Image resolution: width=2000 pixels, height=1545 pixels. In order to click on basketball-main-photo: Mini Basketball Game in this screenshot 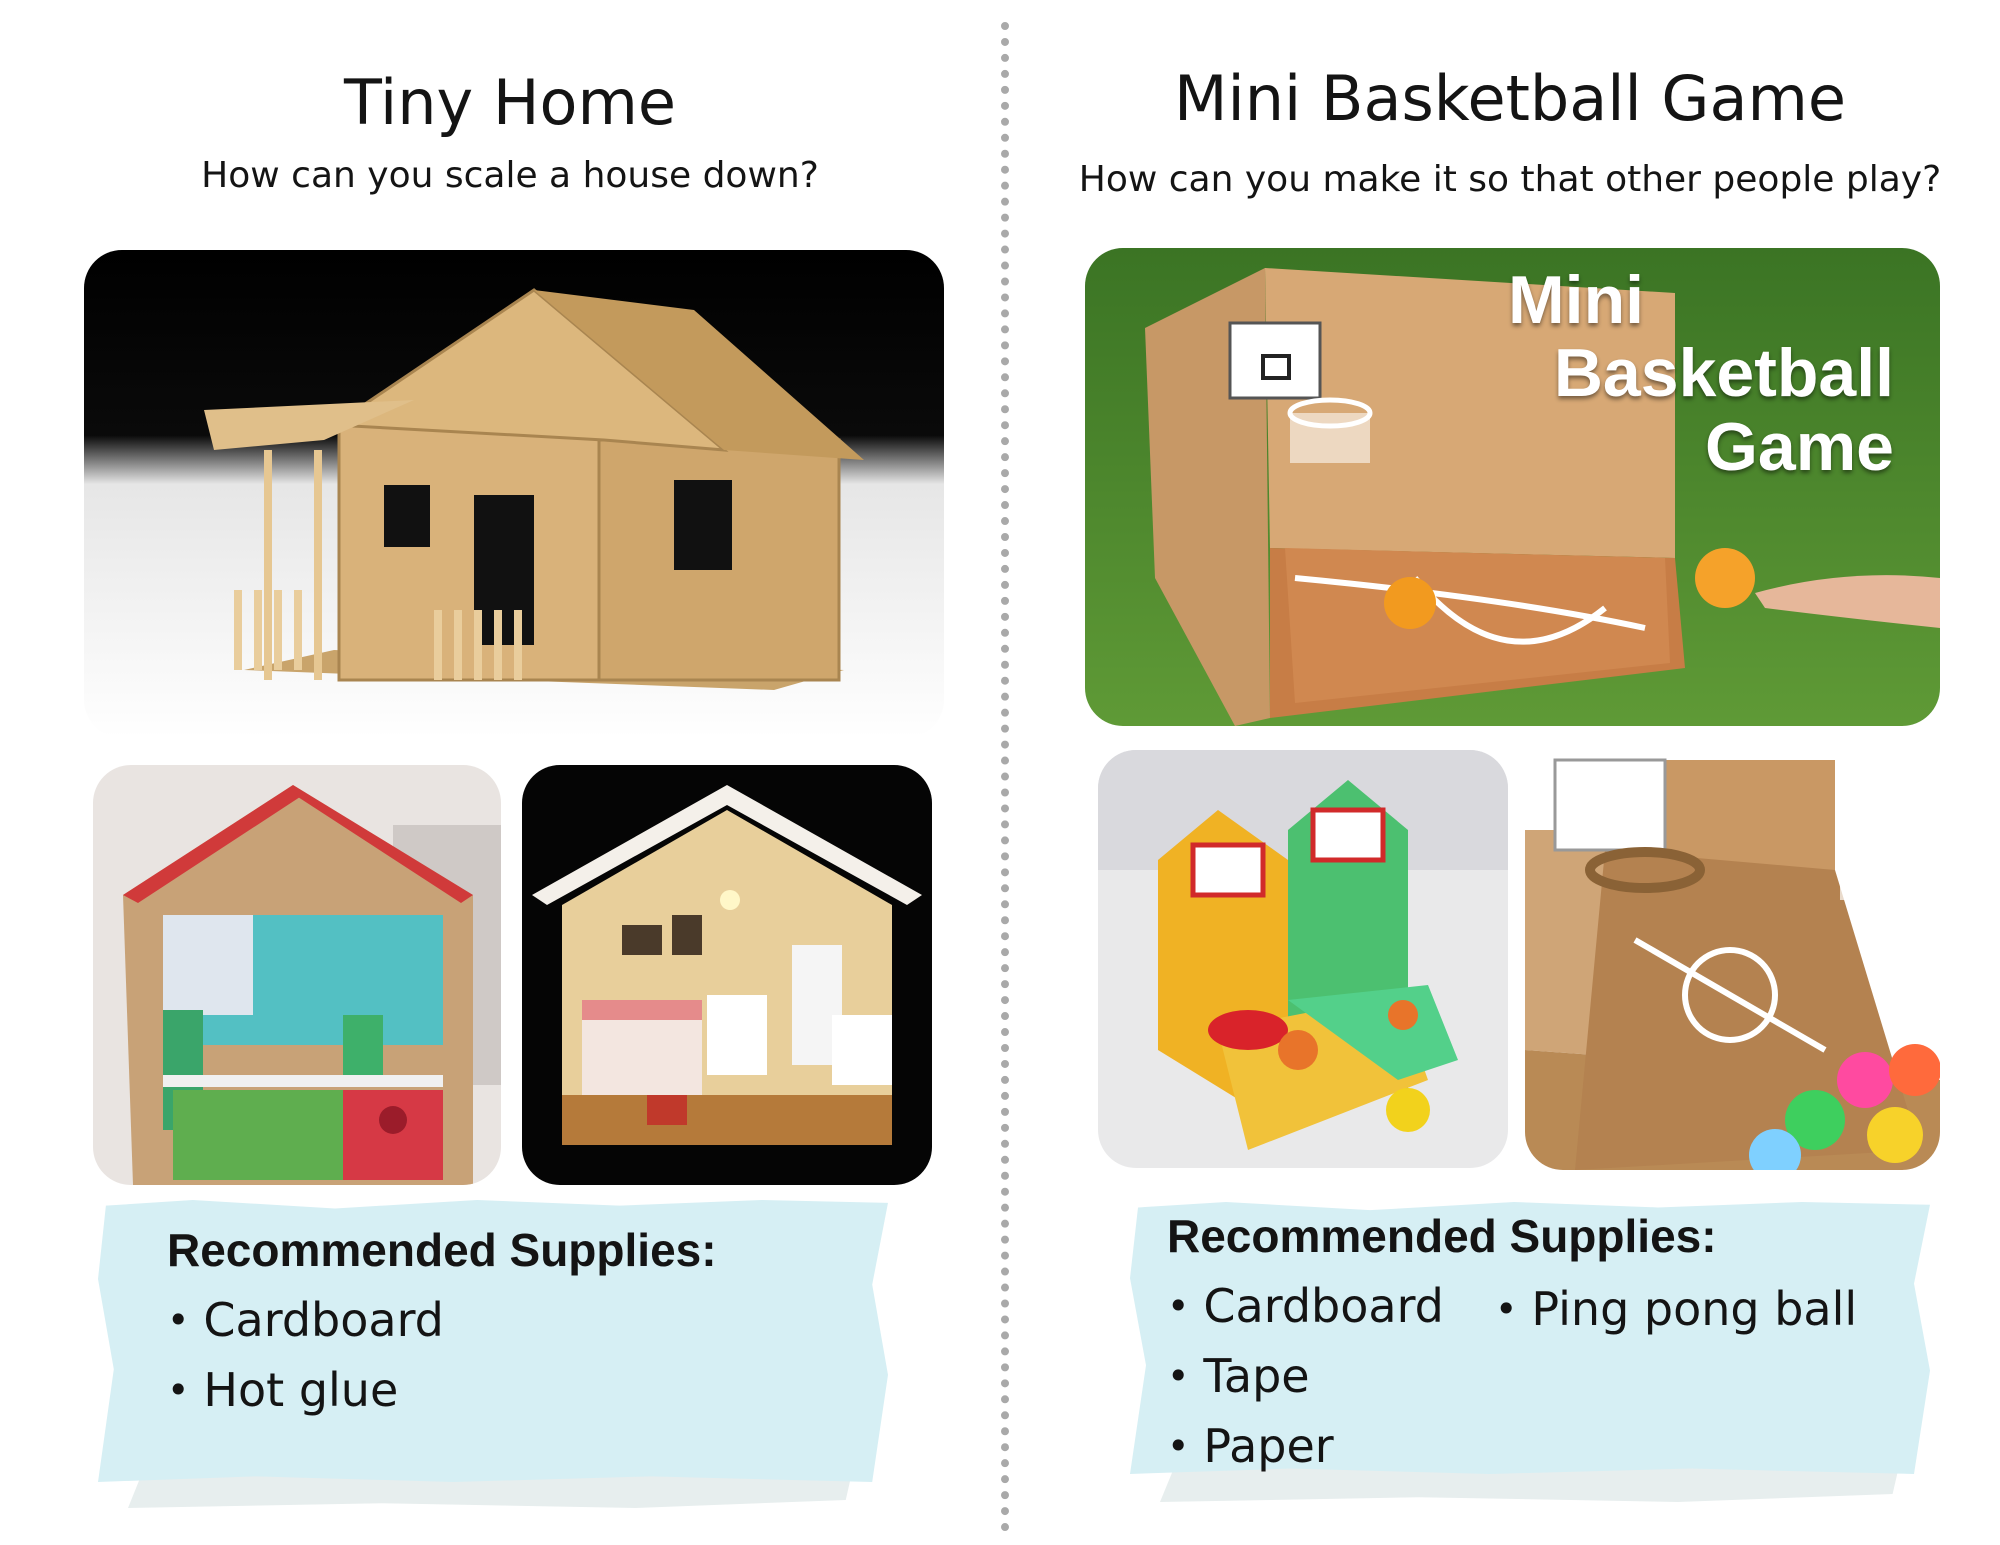, I will do `click(1512, 487)`.